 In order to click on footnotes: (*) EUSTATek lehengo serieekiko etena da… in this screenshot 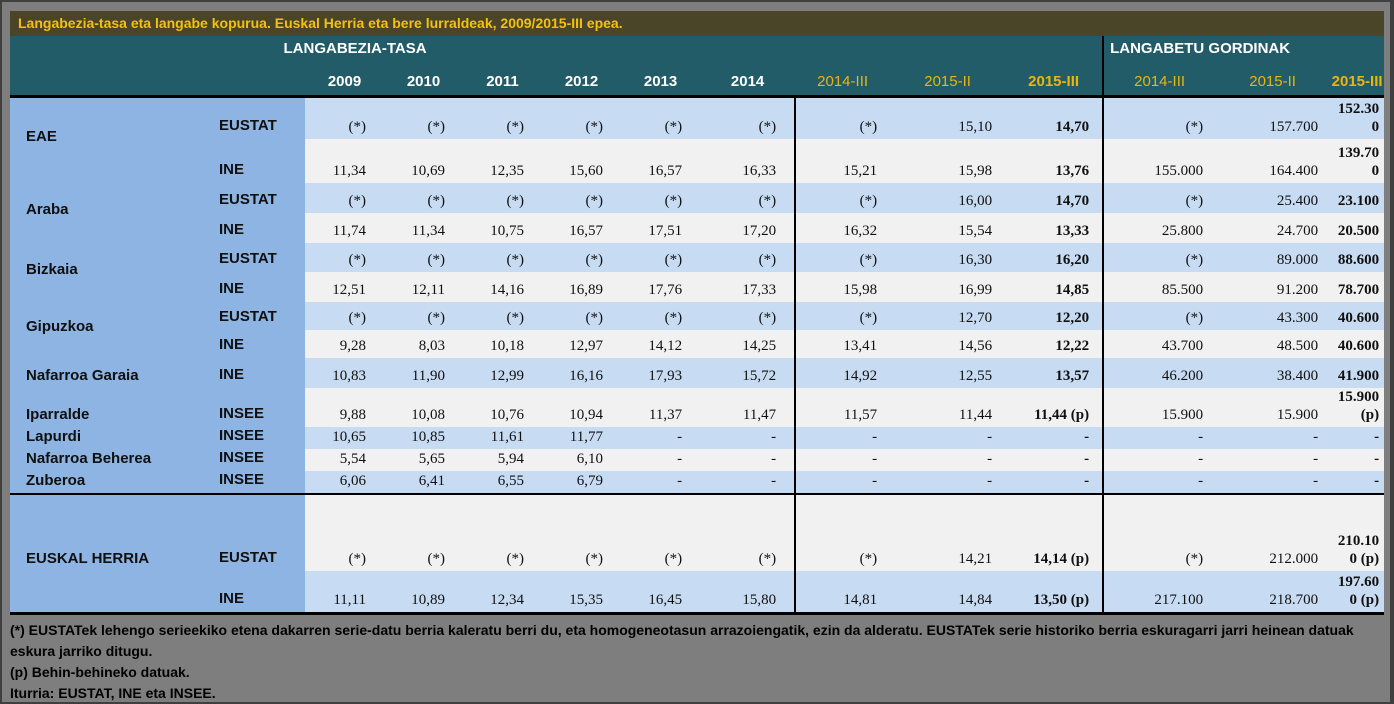, I will do `click(697, 662)`.